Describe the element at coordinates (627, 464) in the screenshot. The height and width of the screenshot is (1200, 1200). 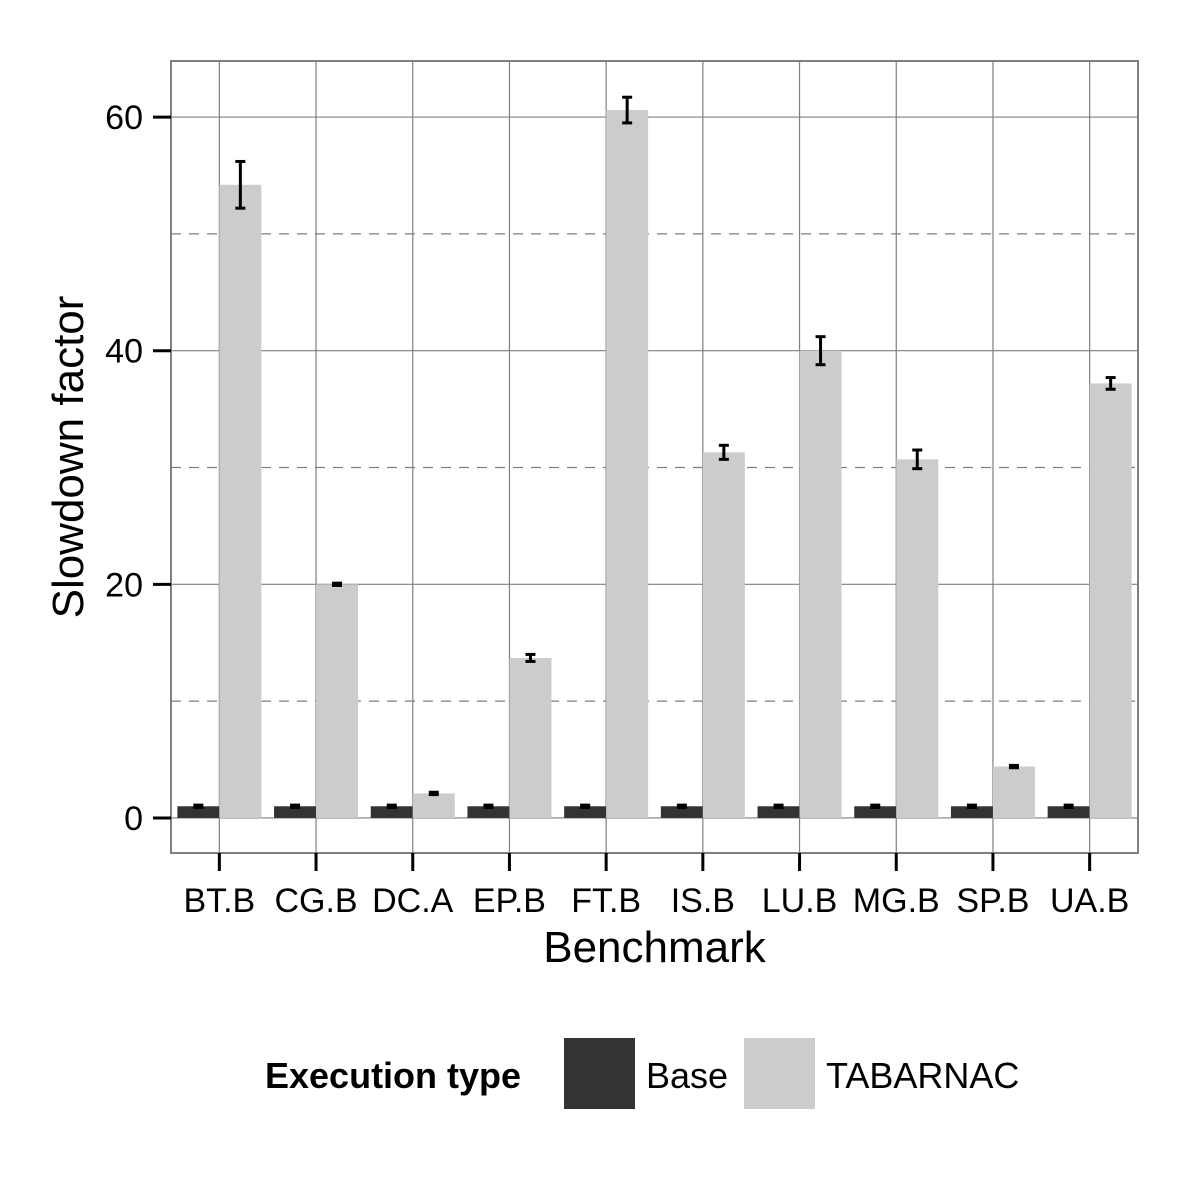
I see `bar-tabarnac-ft-b` at that location.